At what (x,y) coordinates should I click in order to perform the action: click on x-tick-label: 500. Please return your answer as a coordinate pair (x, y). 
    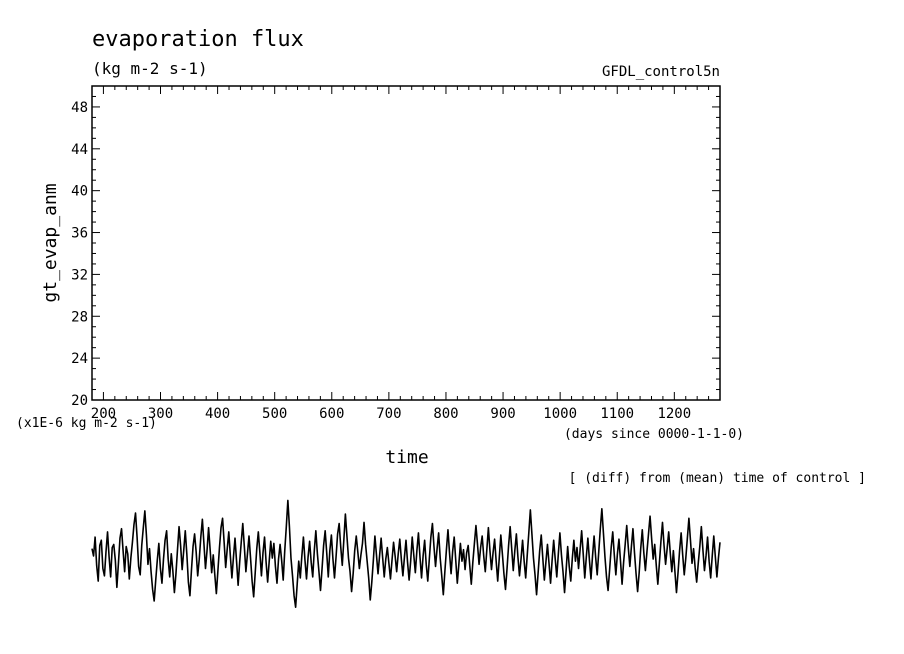
    Looking at the image, I should click on (274, 414).